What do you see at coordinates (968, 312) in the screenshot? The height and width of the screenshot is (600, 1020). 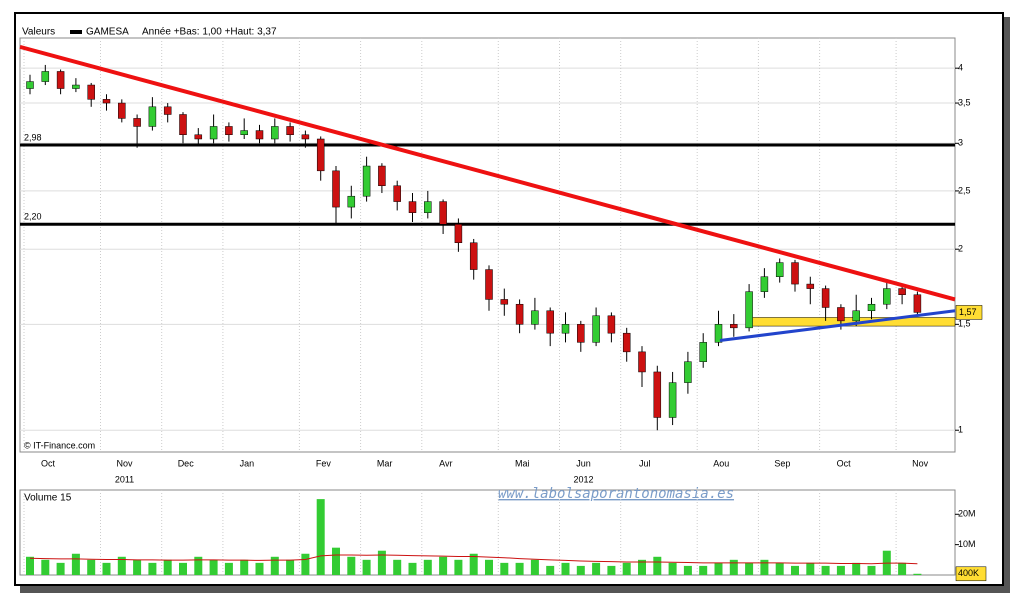 I see `last-price-label: 1,57` at bounding box center [968, 312].